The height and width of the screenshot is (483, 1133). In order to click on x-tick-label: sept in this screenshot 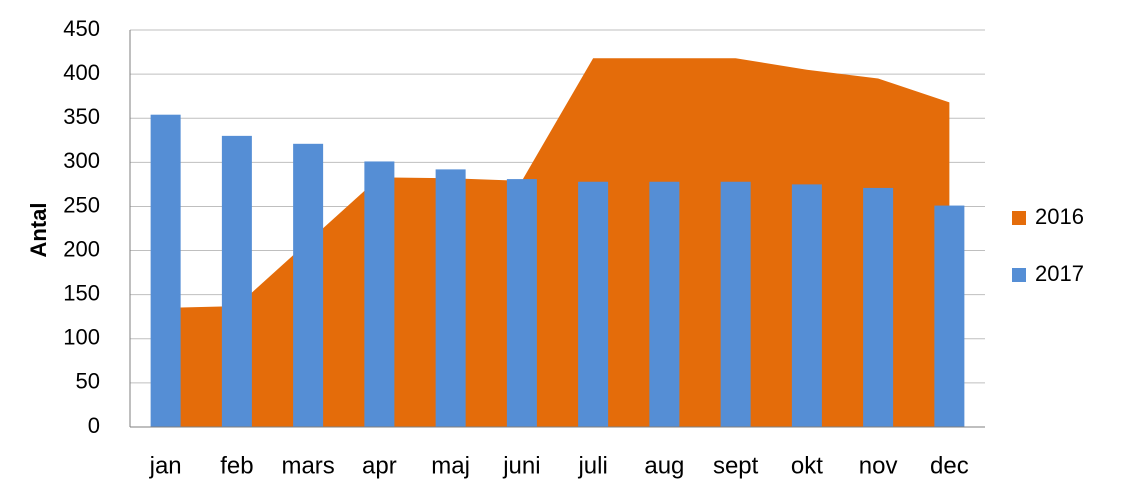, I will do `click(736, 465)`.